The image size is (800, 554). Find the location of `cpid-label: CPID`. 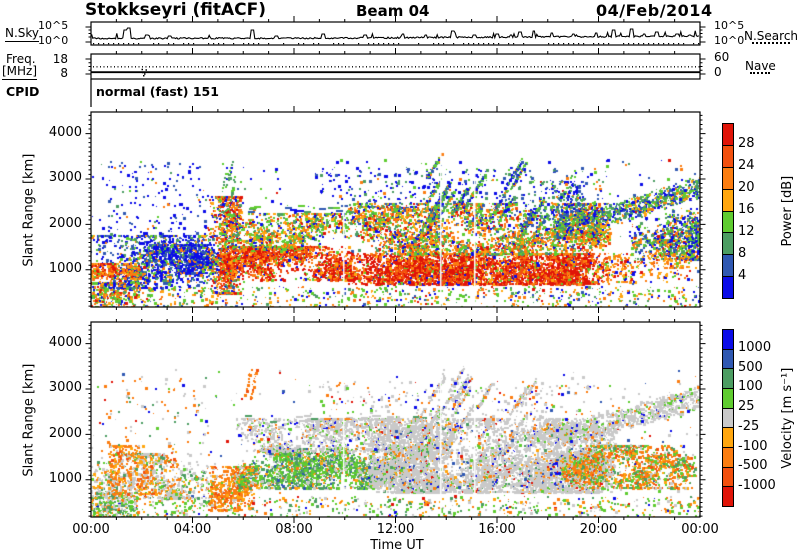

cpid-label: CPID is located at coordinates (23, 91).